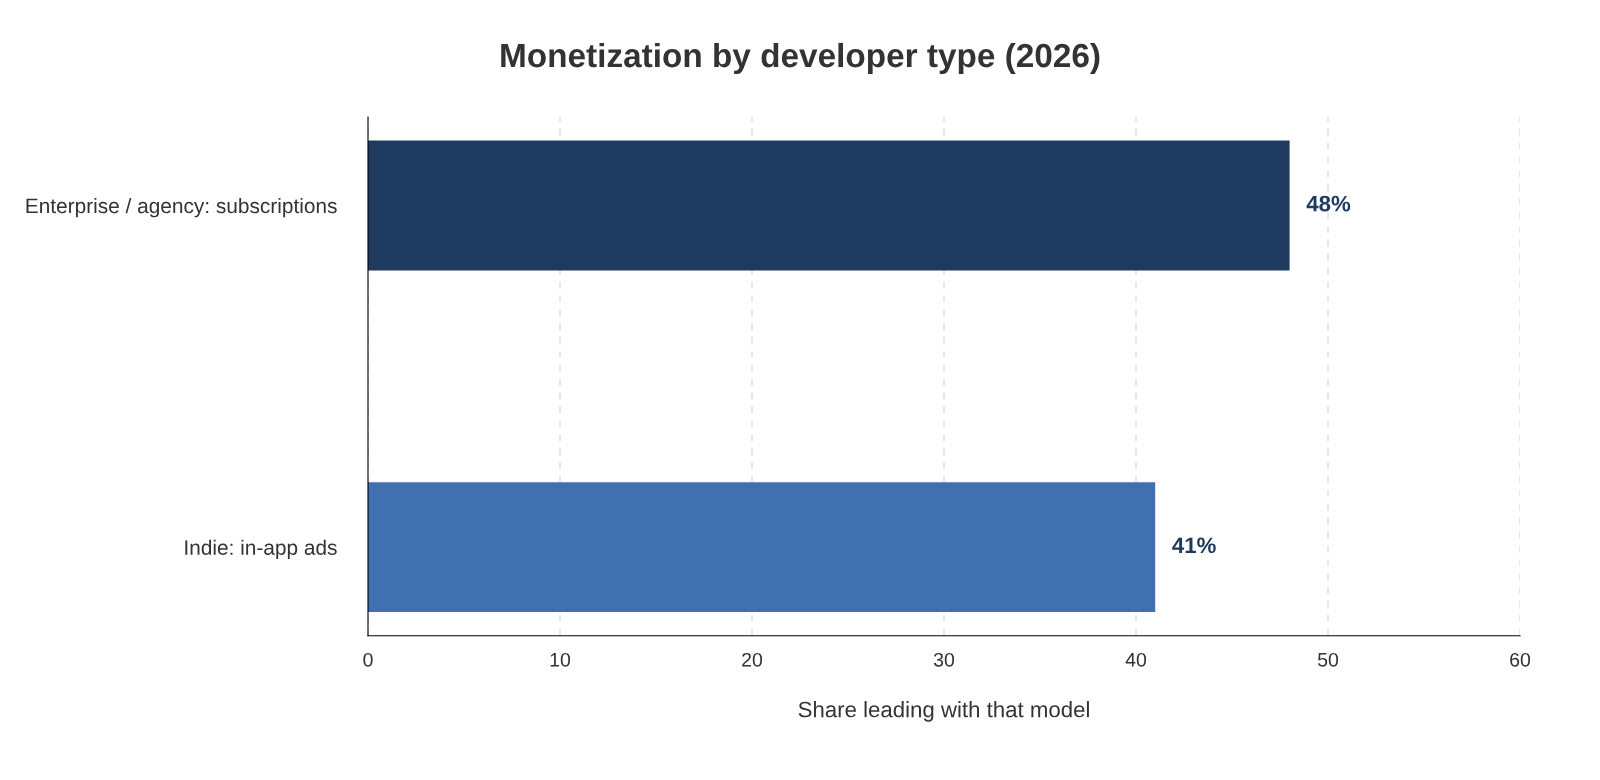 This screenshot has height=780, width=1600. What do you see at coordinates (181, 207) in the screenshot?
I see `y-tick-label: Enterprise / agency: subscriptions` at bounding box center [181, 207].